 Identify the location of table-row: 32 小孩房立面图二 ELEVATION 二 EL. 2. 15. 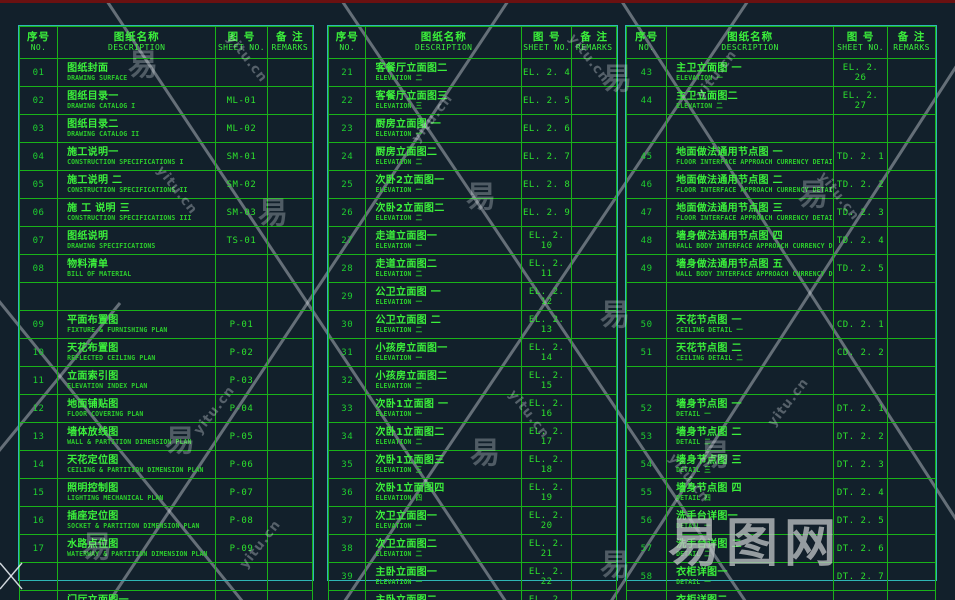
(472, 380).